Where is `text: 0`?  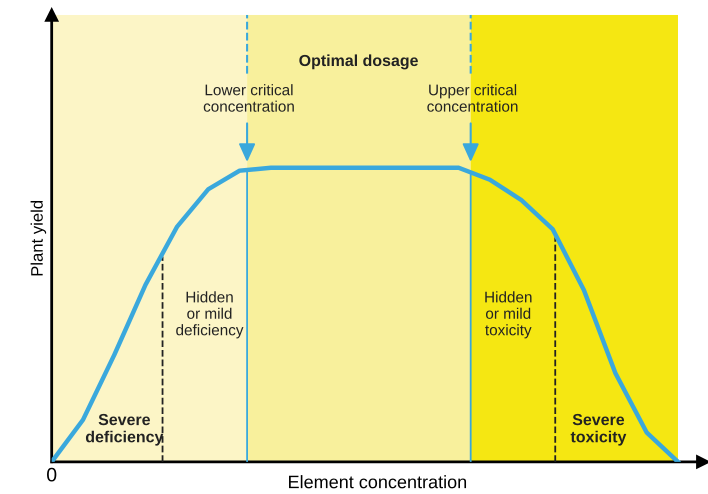 text: 0 is located at coordinates (51, 475).